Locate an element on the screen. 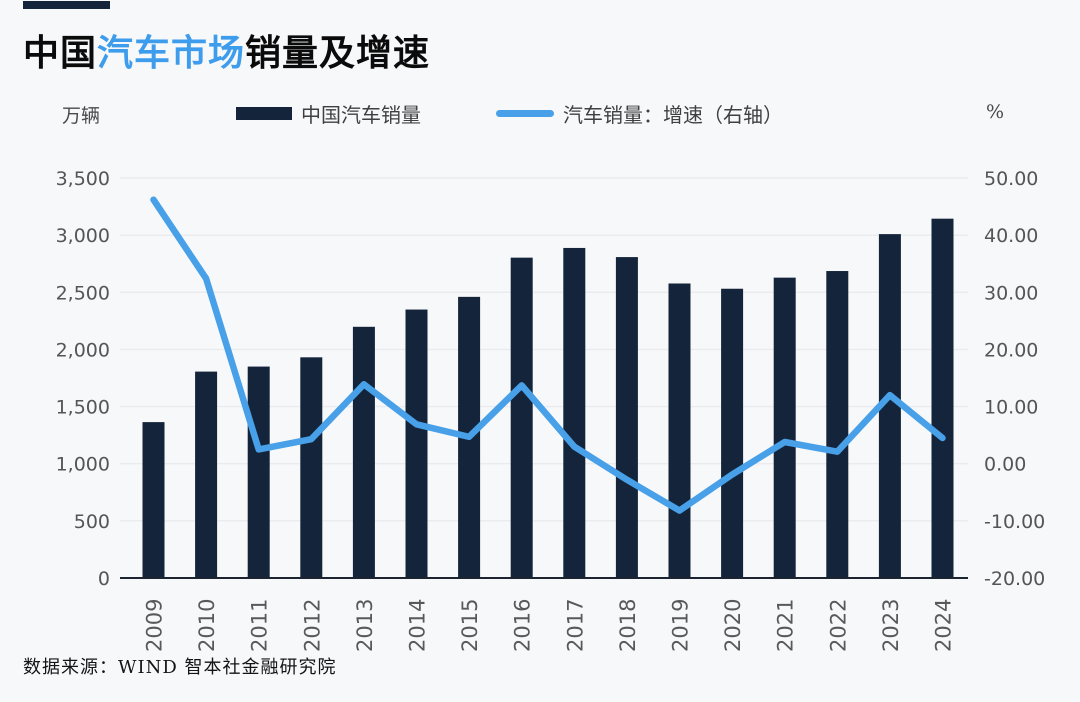 Image resolution: width=1080 pixels, height=702 pixels. year-label-2023: 2023 is located at coordinates (891, 625).